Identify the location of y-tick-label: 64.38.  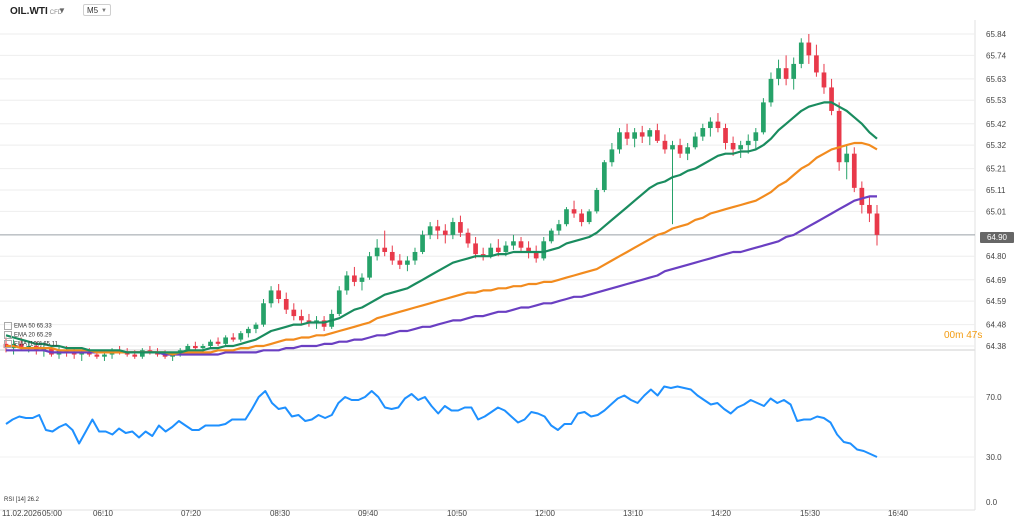
(996, 346).